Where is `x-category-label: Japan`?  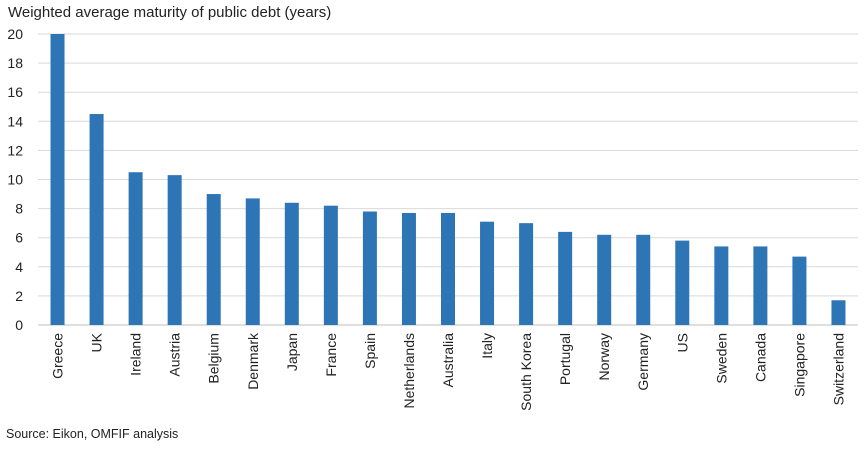
x-category-label: Japan is located at coordinates (292, 352).